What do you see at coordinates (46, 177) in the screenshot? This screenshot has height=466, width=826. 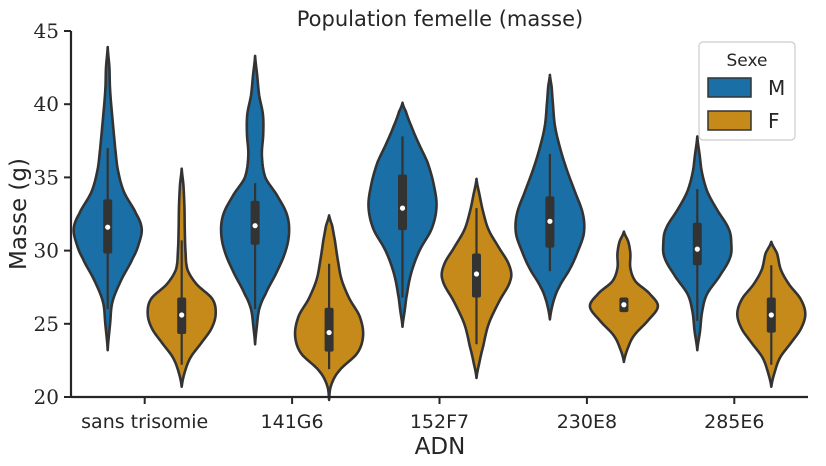 I see `y-tick-label: 35` at bounding box center [46, 177].